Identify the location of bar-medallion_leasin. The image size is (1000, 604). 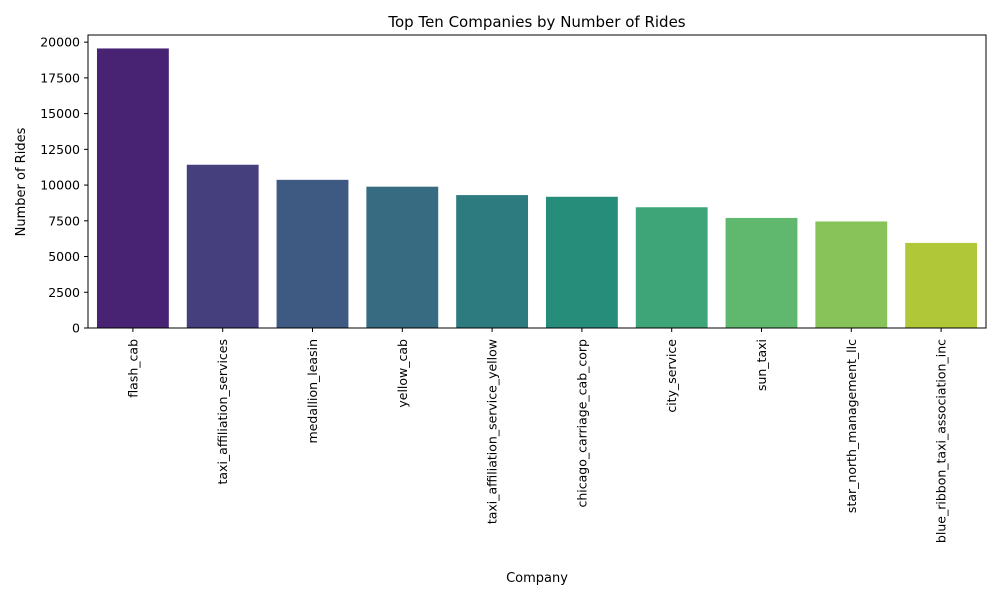
(312, 253).